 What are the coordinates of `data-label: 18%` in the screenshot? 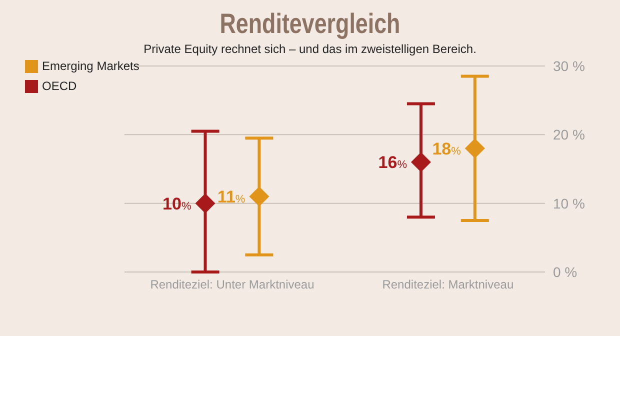 It's located at (447, 148).